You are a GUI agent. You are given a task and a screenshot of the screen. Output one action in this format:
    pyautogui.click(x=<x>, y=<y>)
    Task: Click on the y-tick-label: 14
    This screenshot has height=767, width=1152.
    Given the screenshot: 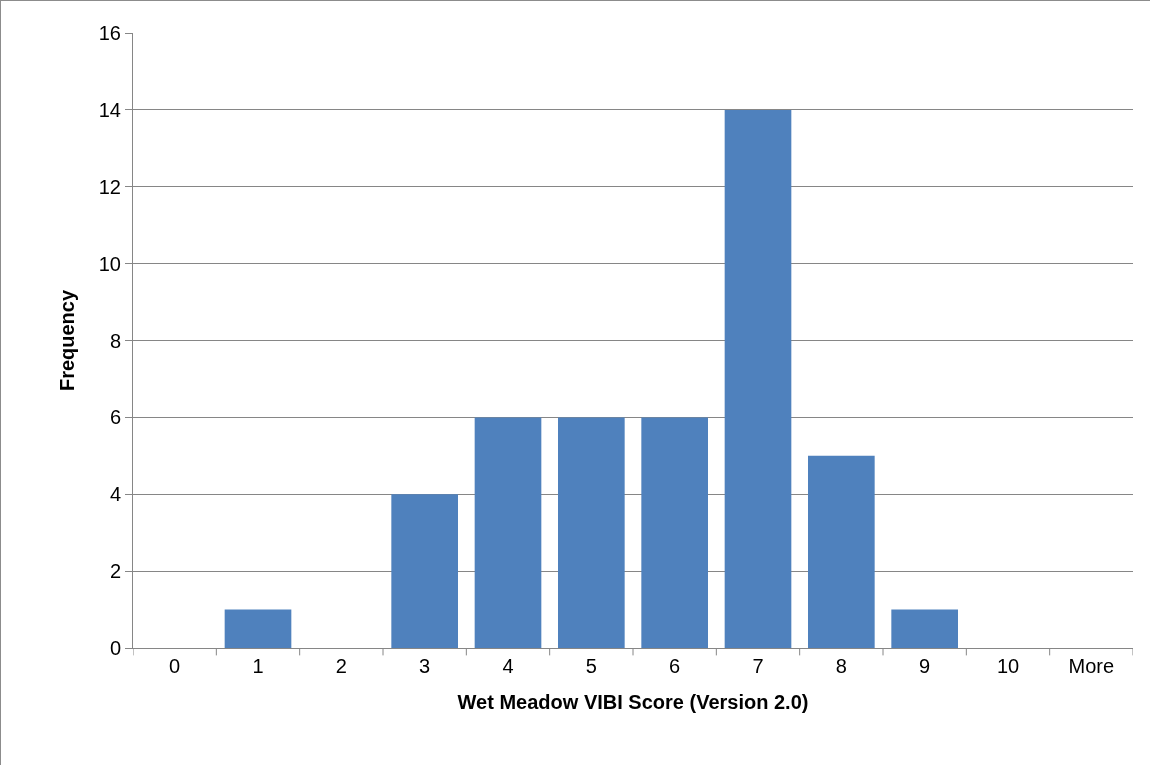 What is the action you would take?
    pyautogui.click(x=109, y=109)
    